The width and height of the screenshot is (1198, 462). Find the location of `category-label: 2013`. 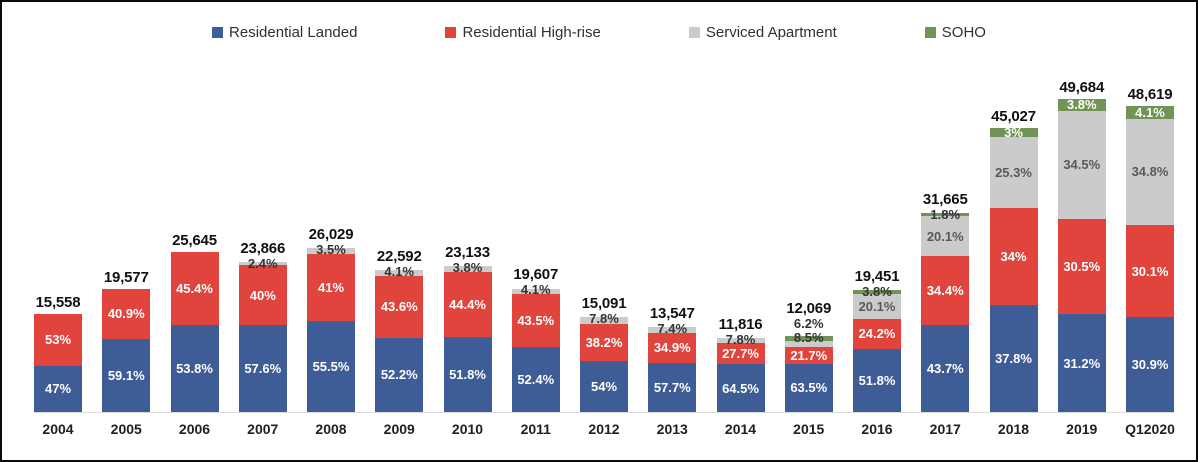

category-label: 2013 is located at coordinates (672, 429).